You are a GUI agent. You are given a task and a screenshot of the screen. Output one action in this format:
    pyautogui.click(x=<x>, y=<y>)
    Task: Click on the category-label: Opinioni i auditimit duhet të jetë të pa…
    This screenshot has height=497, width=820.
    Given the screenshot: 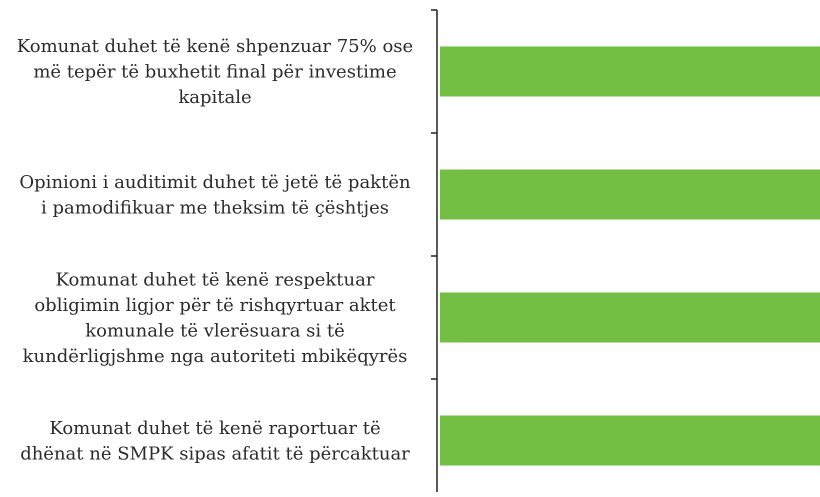 What is the action you would take?
    pyautogui.click(x=215, y=195)
    